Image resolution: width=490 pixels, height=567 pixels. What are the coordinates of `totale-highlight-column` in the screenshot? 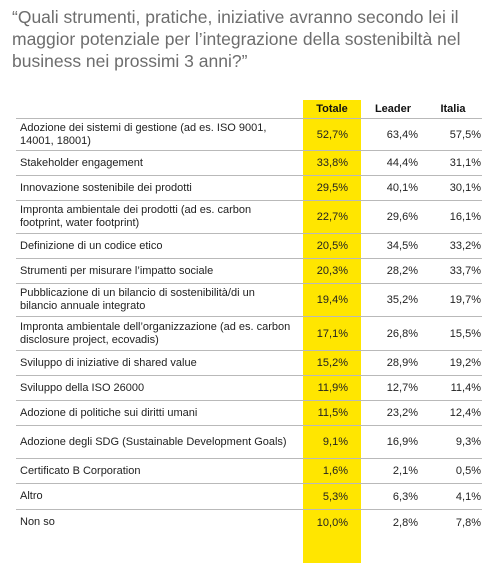 It's located at (332, 331).